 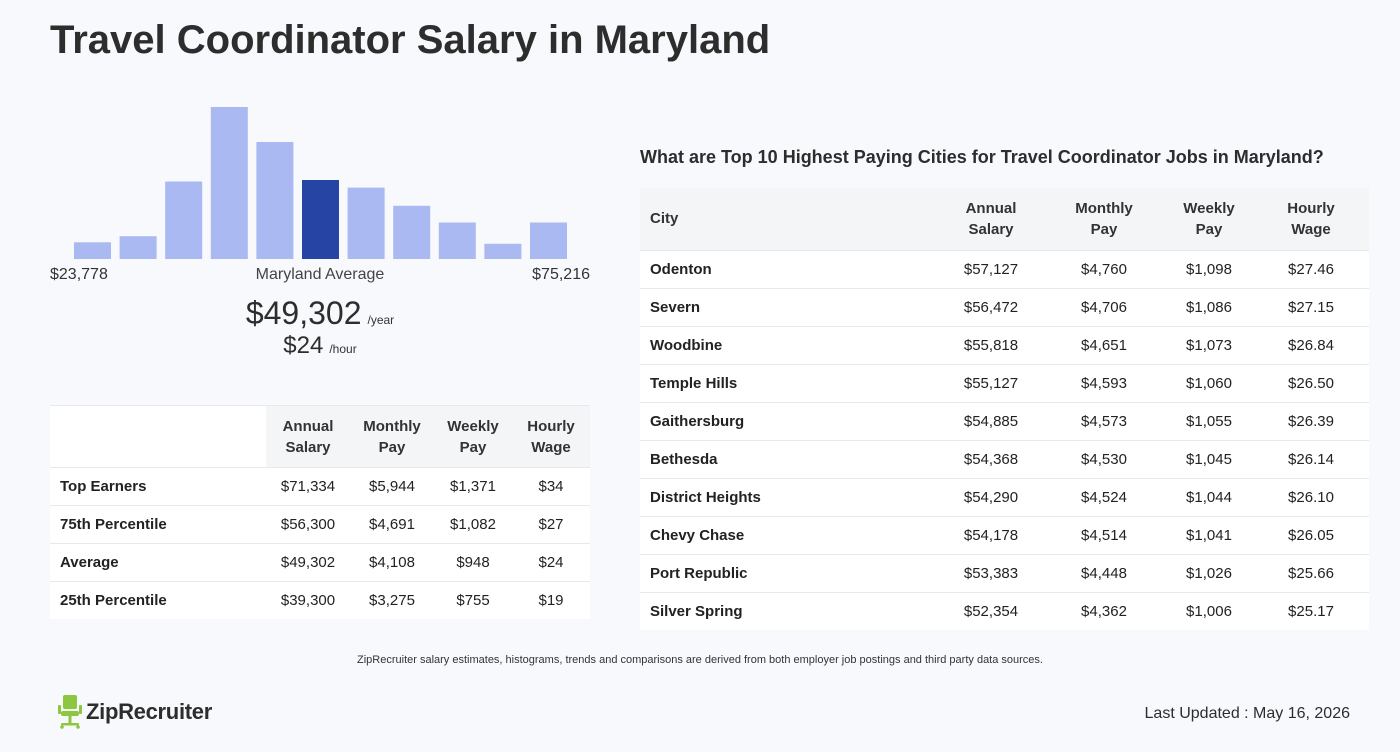 I want to click on percentile-row: 25th Percentile $39,300 $3,275 $755 $19, so click(x=320, y=600).